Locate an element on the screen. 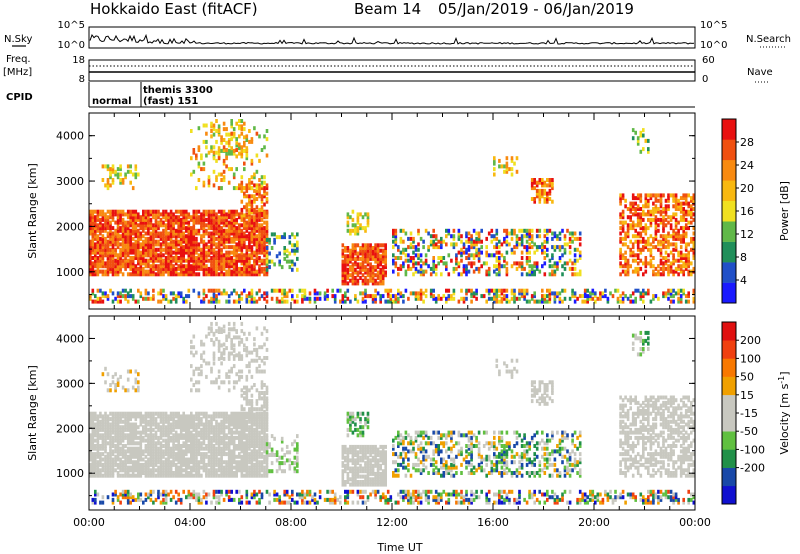 Image resolution: width=800 pixels, height=554 pixels. freq-label: Freq. is located at coordinates (18, 59).